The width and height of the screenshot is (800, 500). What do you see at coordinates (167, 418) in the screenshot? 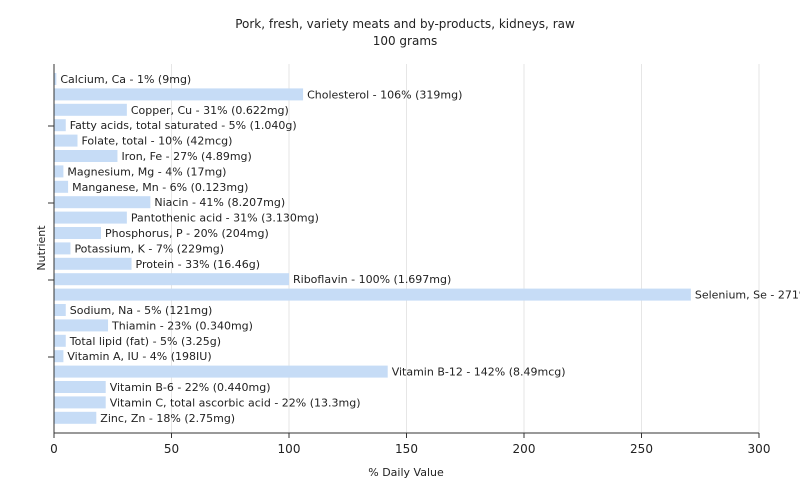
I see `bar-label: Zinc, Zn - 18% (2.75mg)` at bounding box center [167, 418].